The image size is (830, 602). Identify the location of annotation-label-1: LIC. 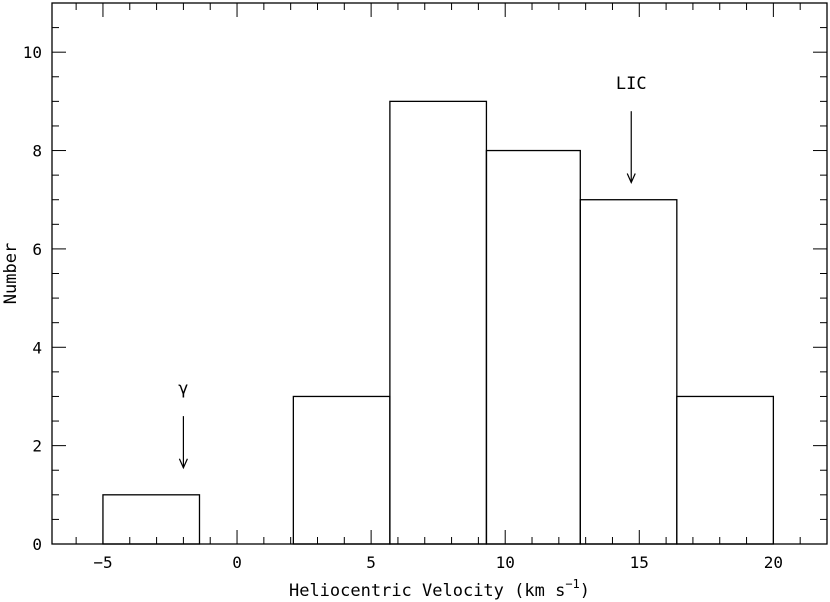
(631, 84).